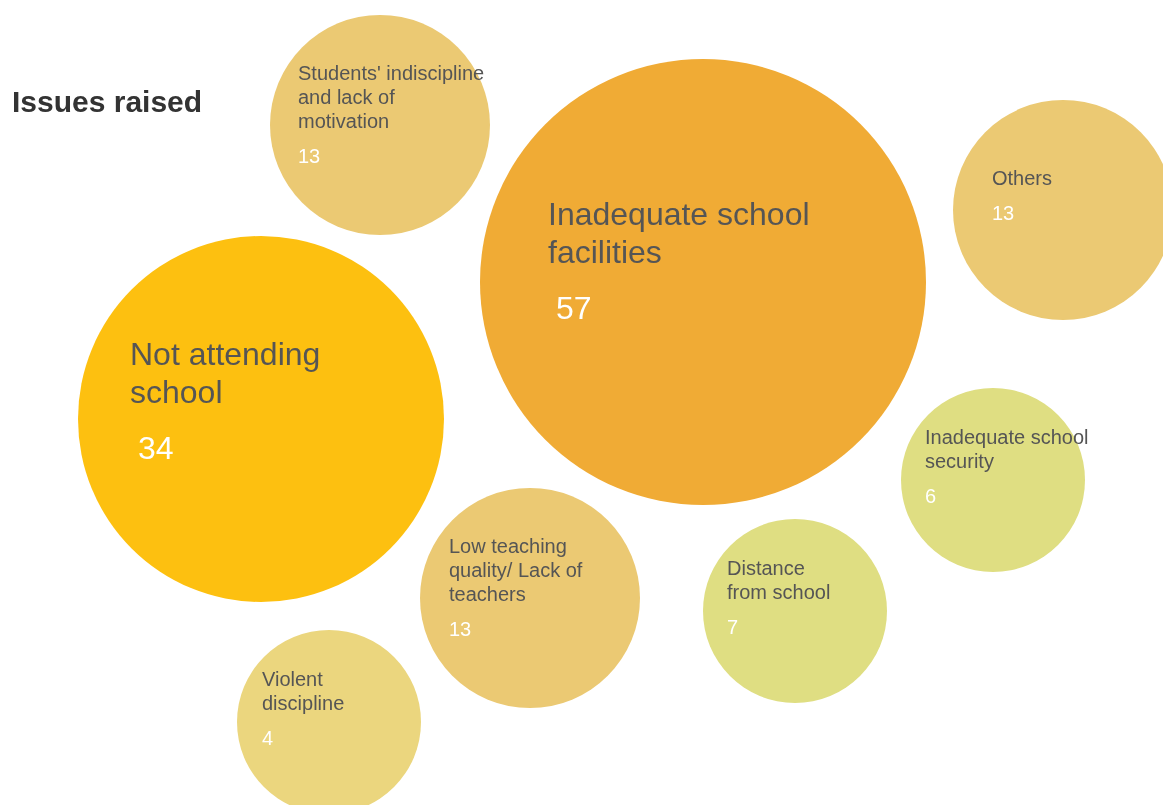 The image size is (1163, 805). Describe the element at coordinates (931, 496) in the screenshot. I see `data-label: 6` at that location.